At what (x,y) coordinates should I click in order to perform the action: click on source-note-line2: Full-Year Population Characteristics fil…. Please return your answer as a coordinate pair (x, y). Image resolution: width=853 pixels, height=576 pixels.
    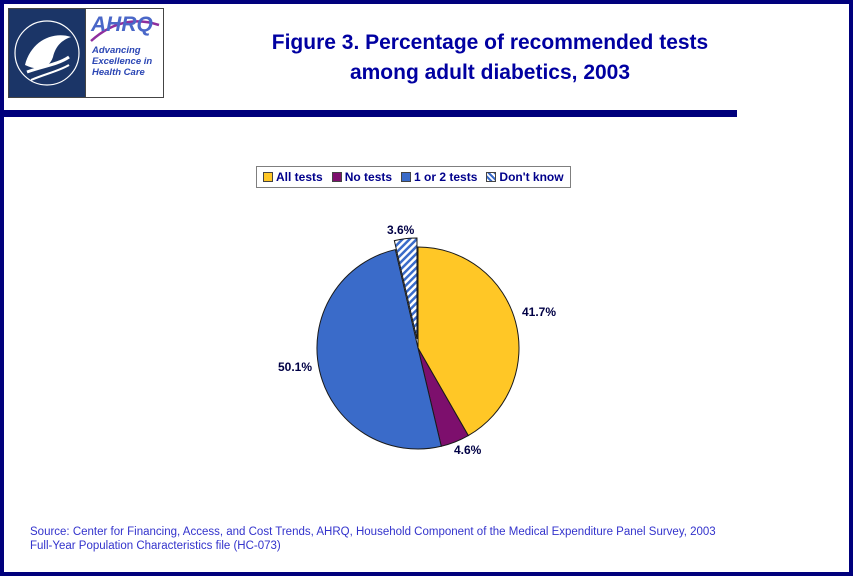
    Looking at the image, I should click on (155, 545).